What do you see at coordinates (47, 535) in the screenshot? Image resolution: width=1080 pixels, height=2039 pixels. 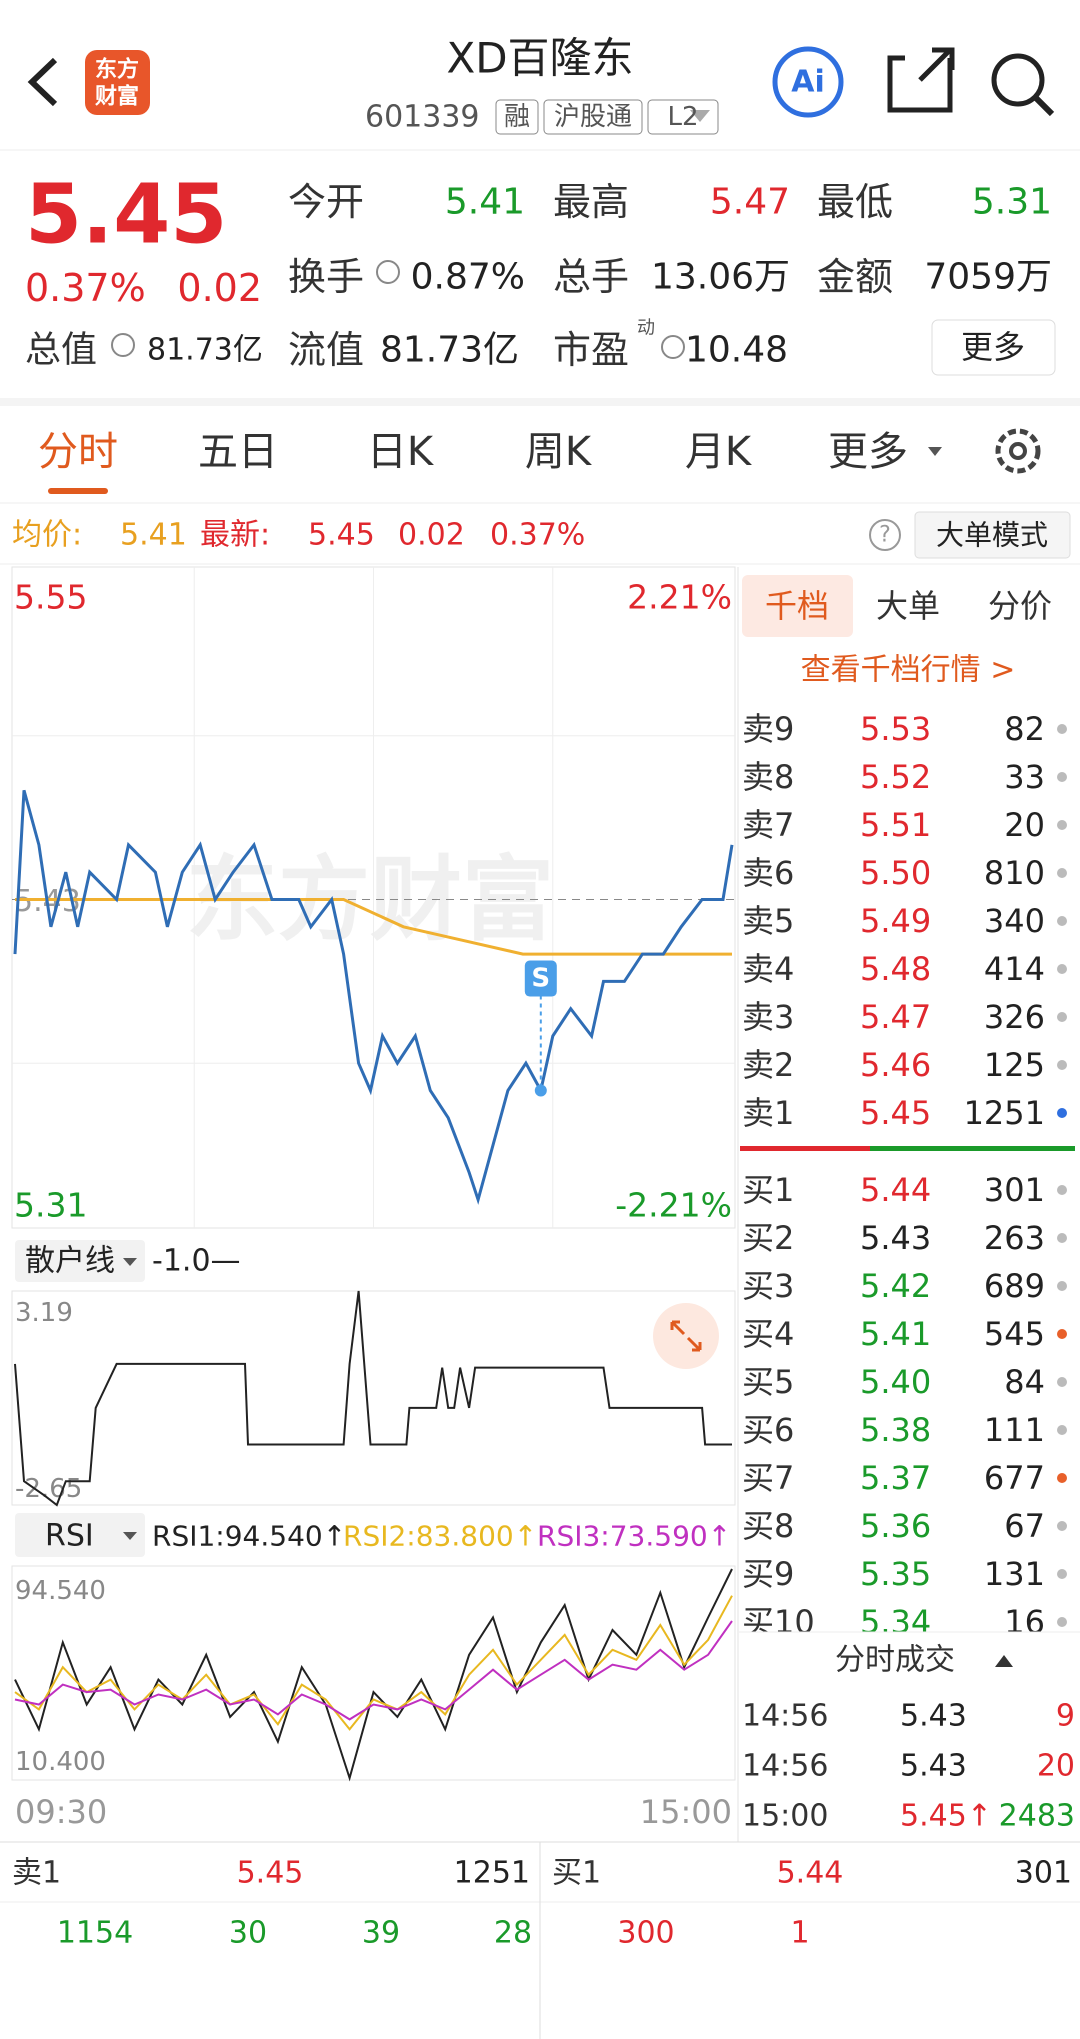 I see `info-avg-label: 均价:` at bounding box center [47, 535].